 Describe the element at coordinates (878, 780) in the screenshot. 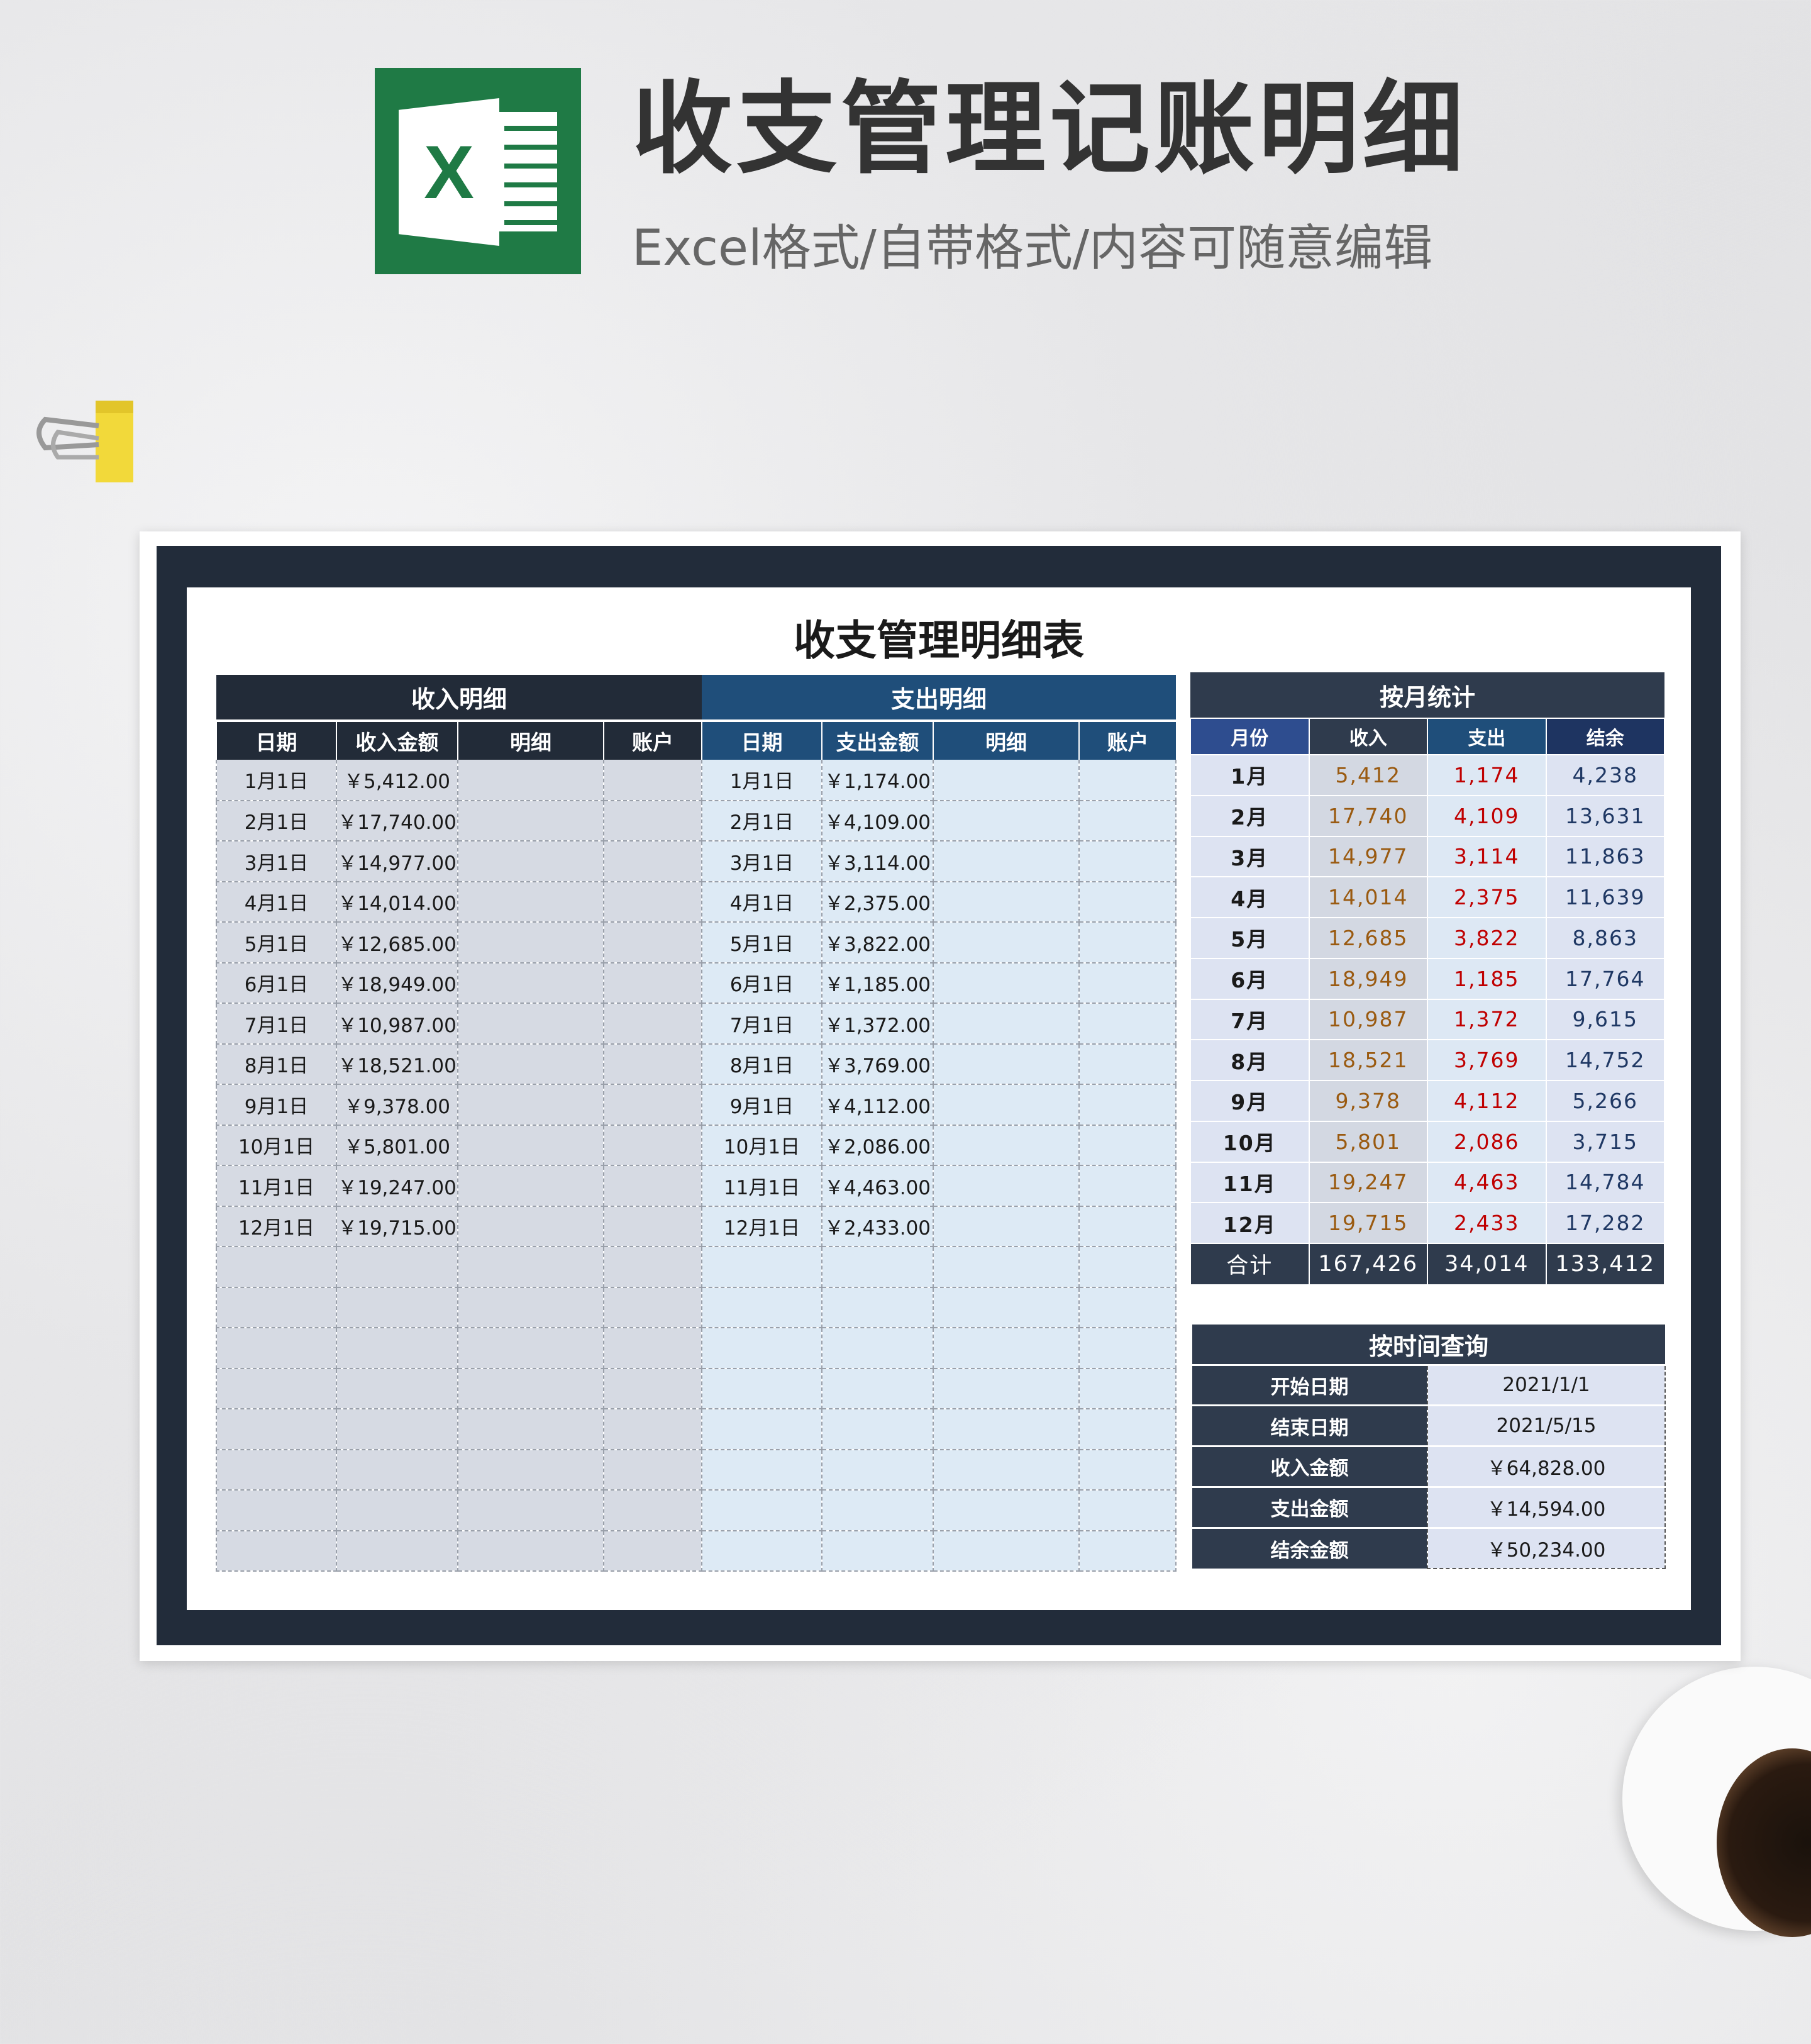

I see `expense-amount-cell: ￥1,174.00` at that location.